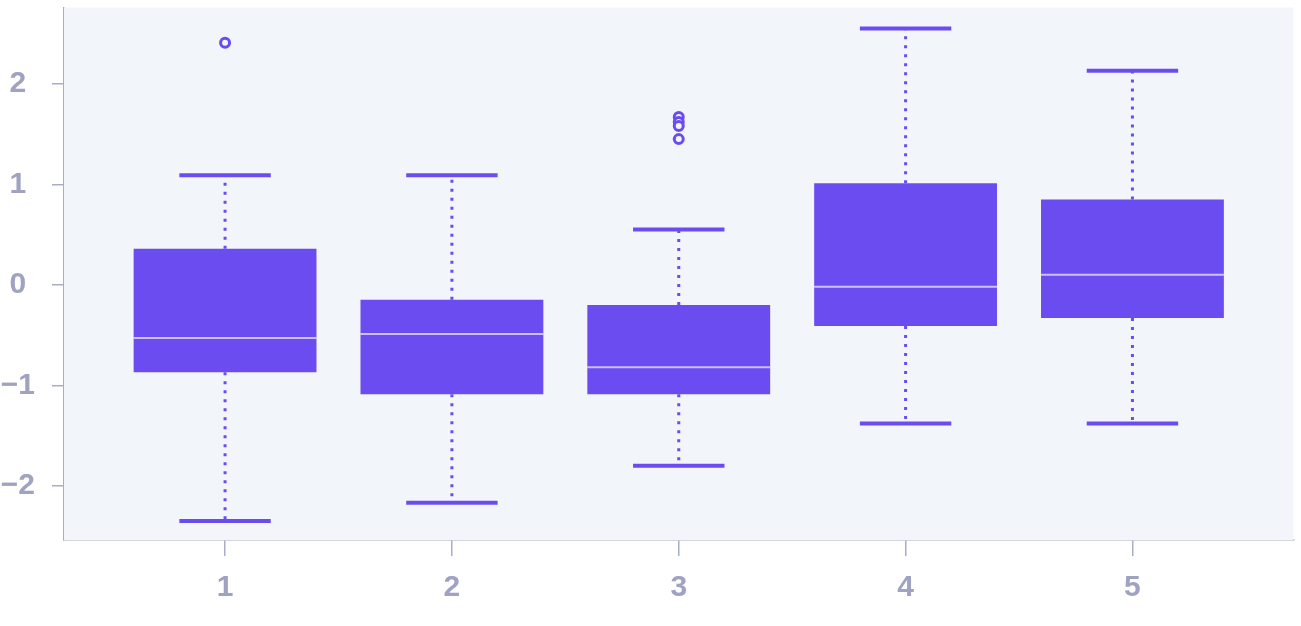 The image size is (1301, 626). I want to click on x-tick-label: 3, so click(679, 586).